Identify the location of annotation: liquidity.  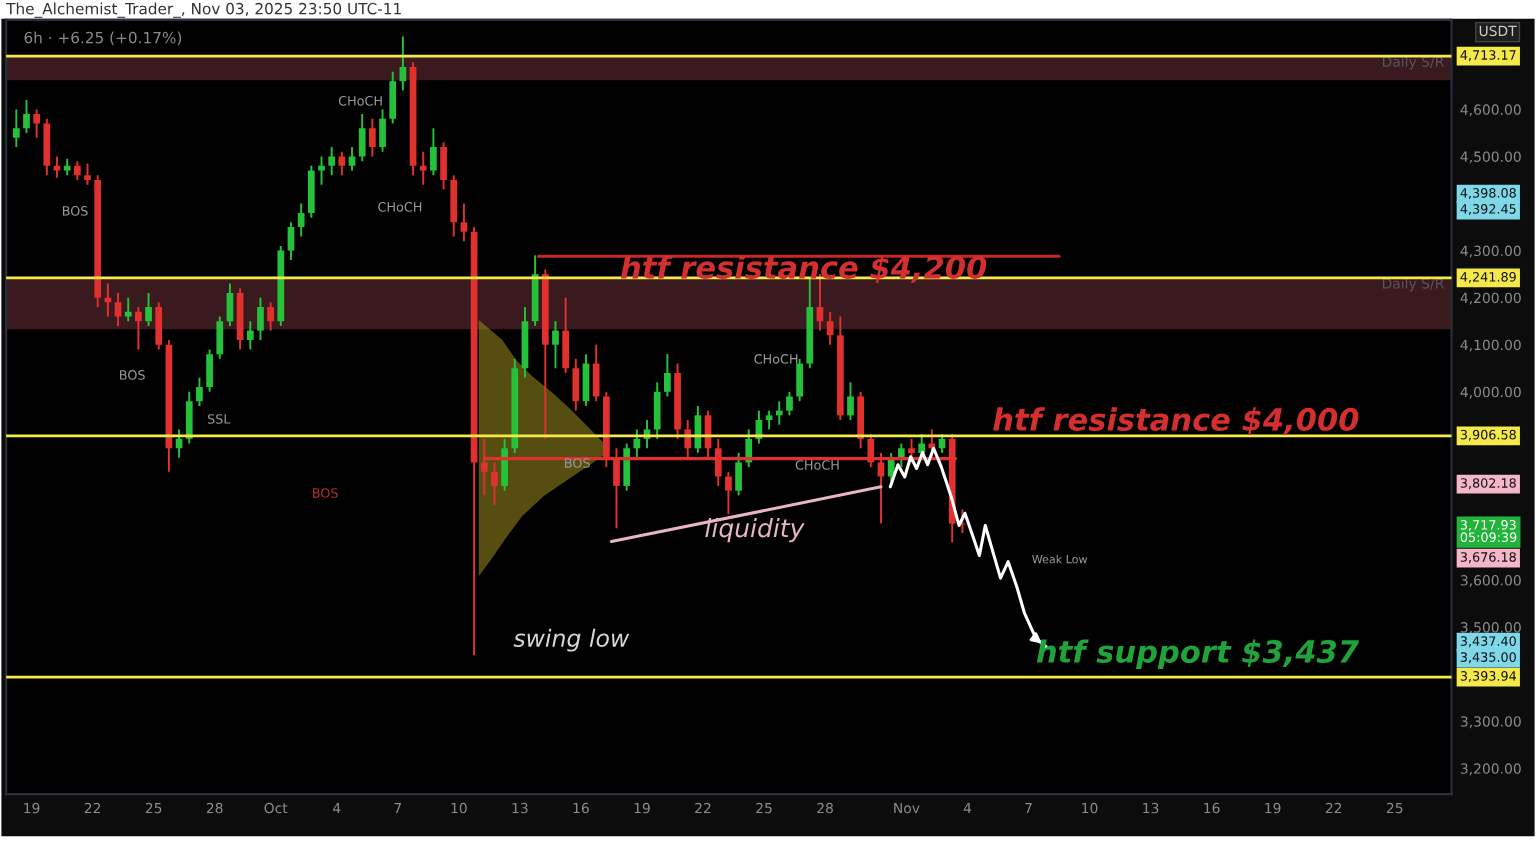
(755, 530).